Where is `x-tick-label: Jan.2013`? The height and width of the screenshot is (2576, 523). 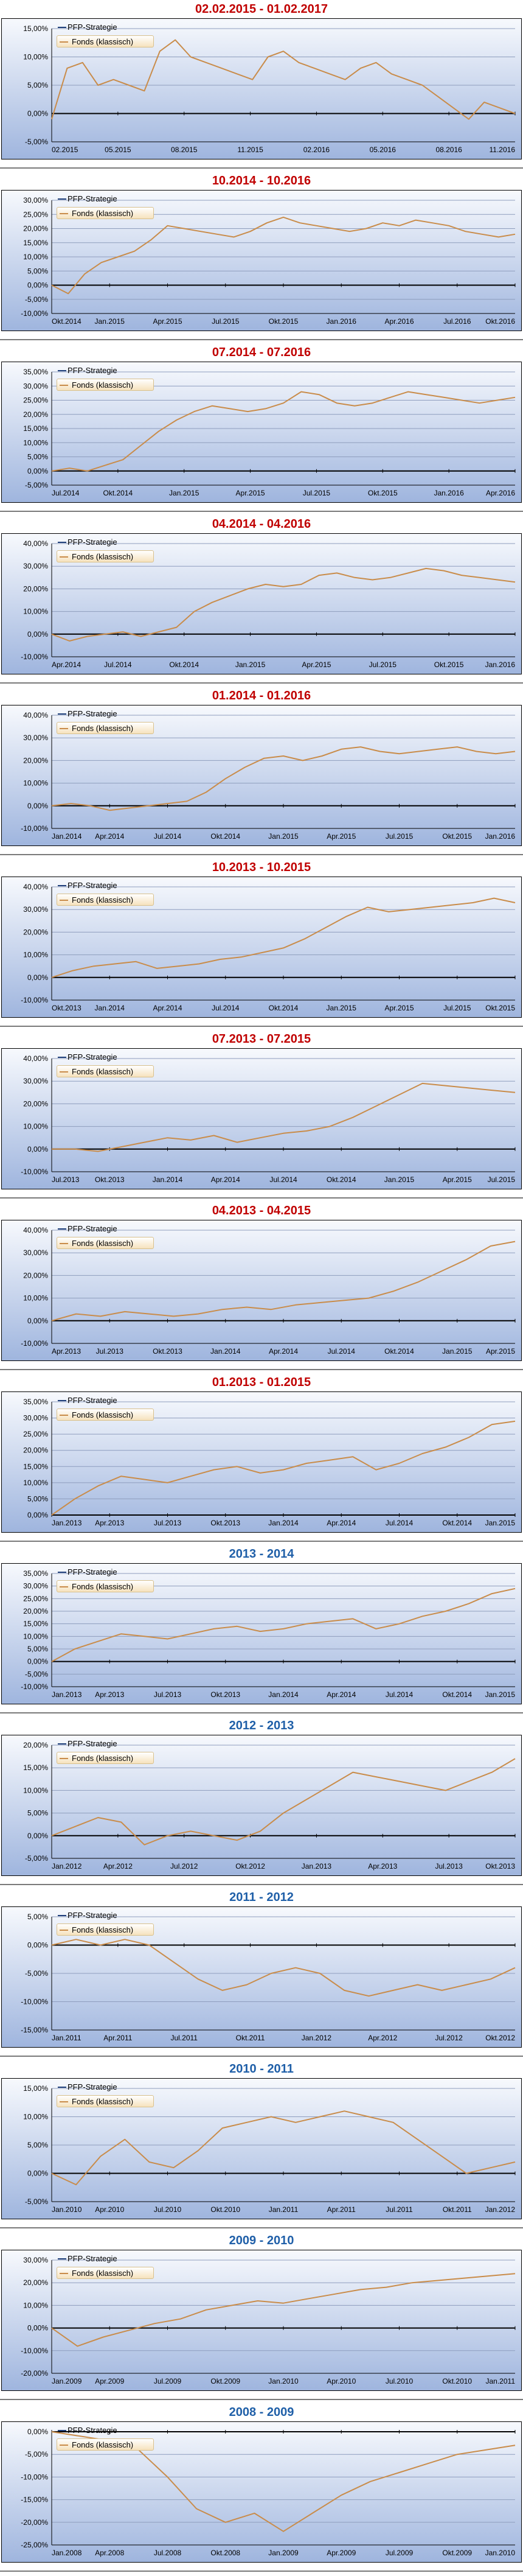 x-tick-label: Jan.2013 is located at coordinates (67, 1523).